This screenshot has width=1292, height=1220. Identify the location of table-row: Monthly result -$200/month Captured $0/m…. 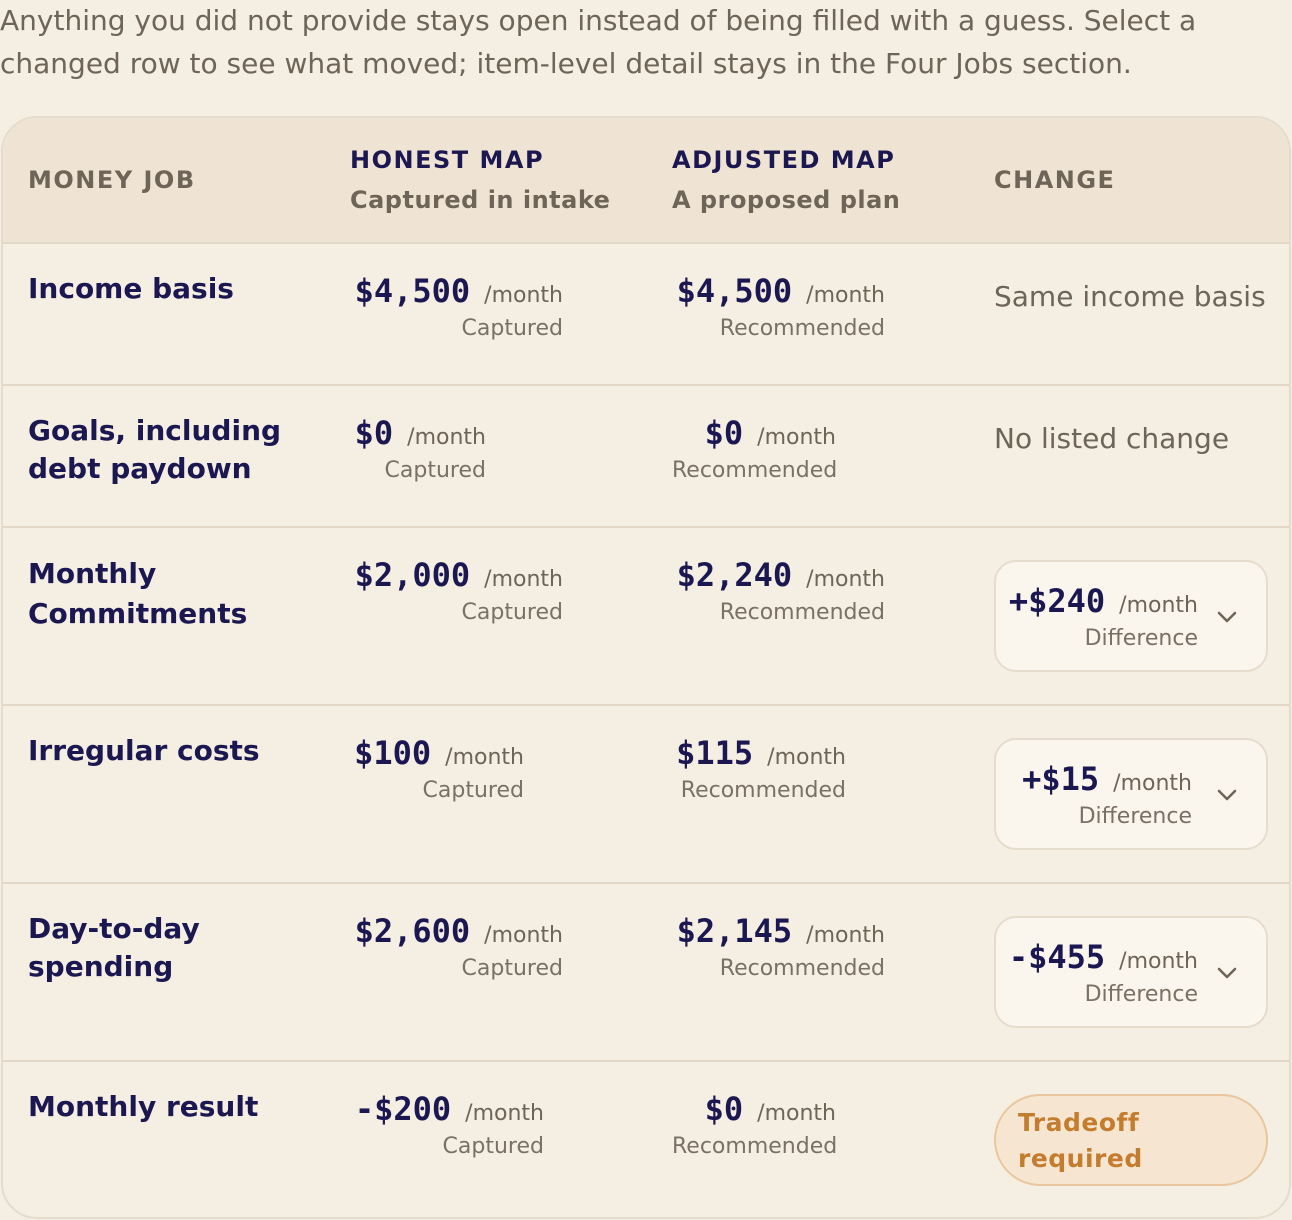
(646, 1139).